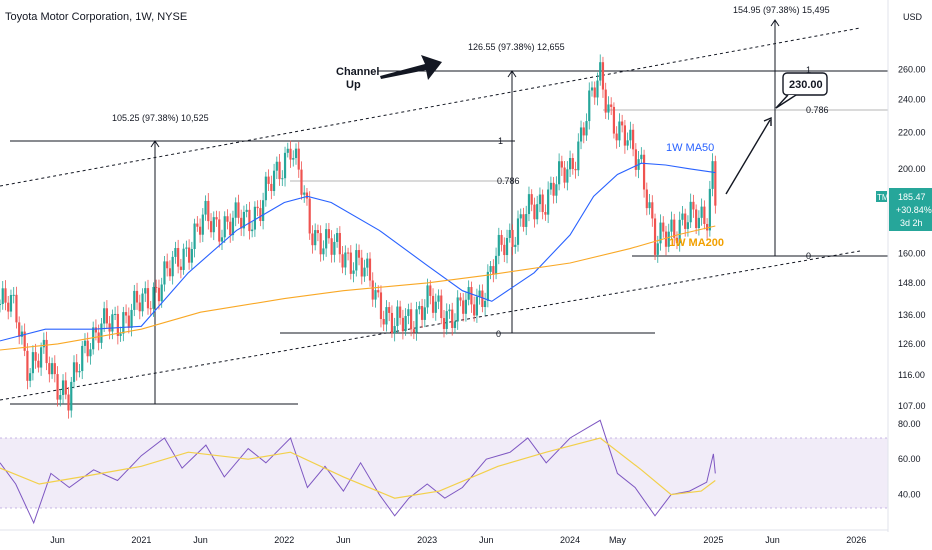 The image size is (932, 550). Describe the element at coordinates (745, 133) in the screenshot. I see `fib-2024-projection: 154.95 (97.38%) 15,495 1 0.786 0` at that location.